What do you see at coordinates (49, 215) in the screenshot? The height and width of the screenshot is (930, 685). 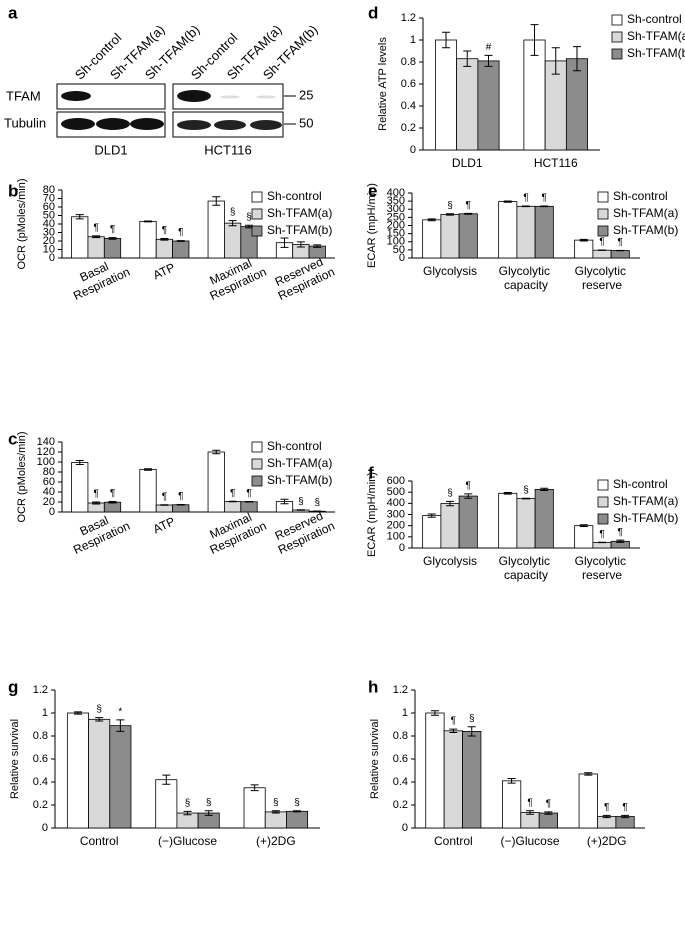 I see `y-tick-label: 50` at bounding box center [49, 215].